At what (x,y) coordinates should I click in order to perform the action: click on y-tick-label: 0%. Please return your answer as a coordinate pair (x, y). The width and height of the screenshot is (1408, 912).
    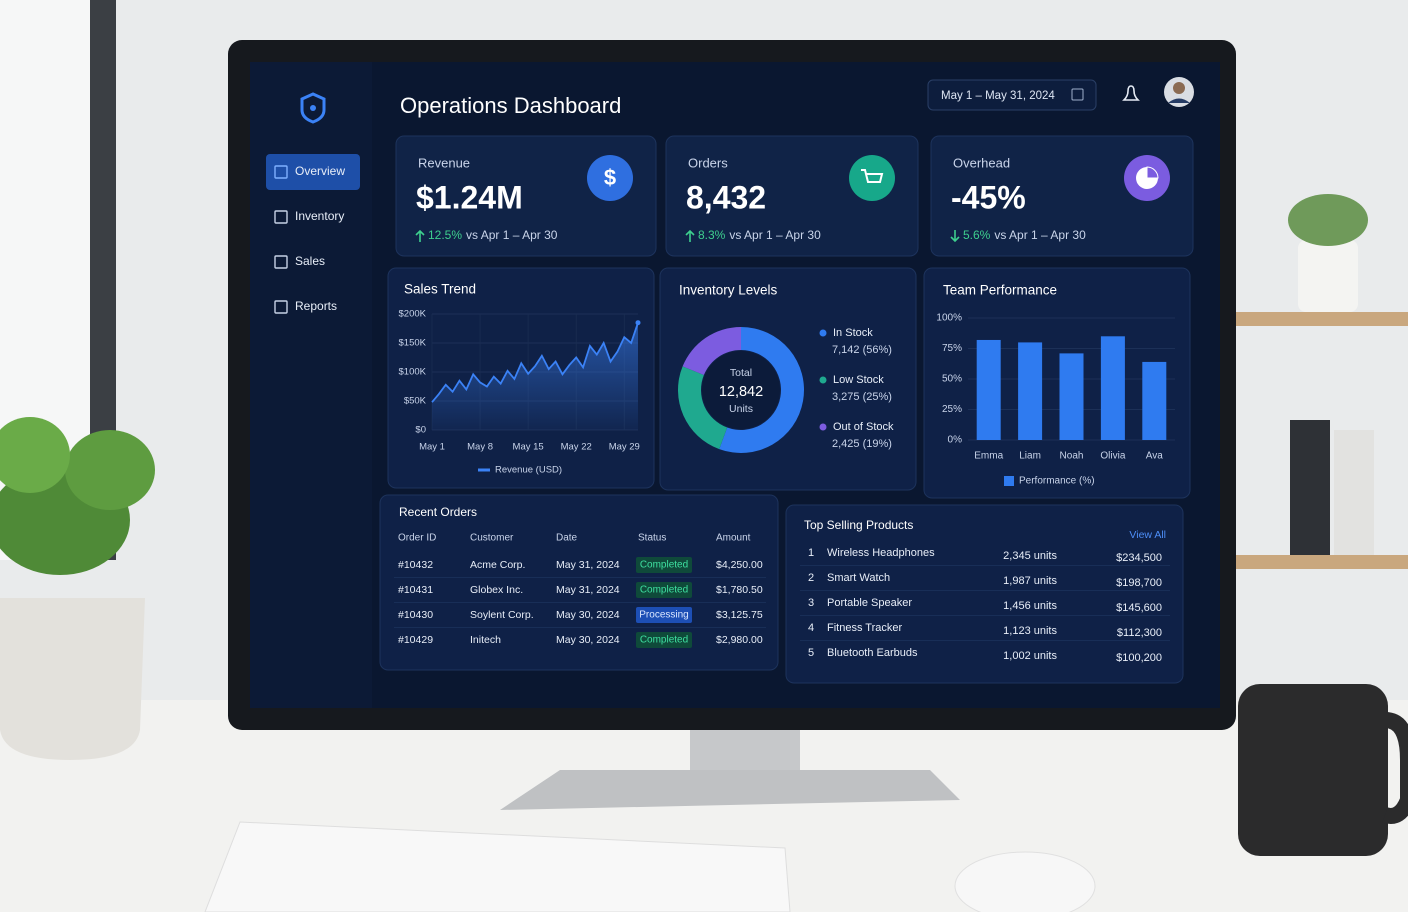
    Looking at the image, I should click on (955, 440).